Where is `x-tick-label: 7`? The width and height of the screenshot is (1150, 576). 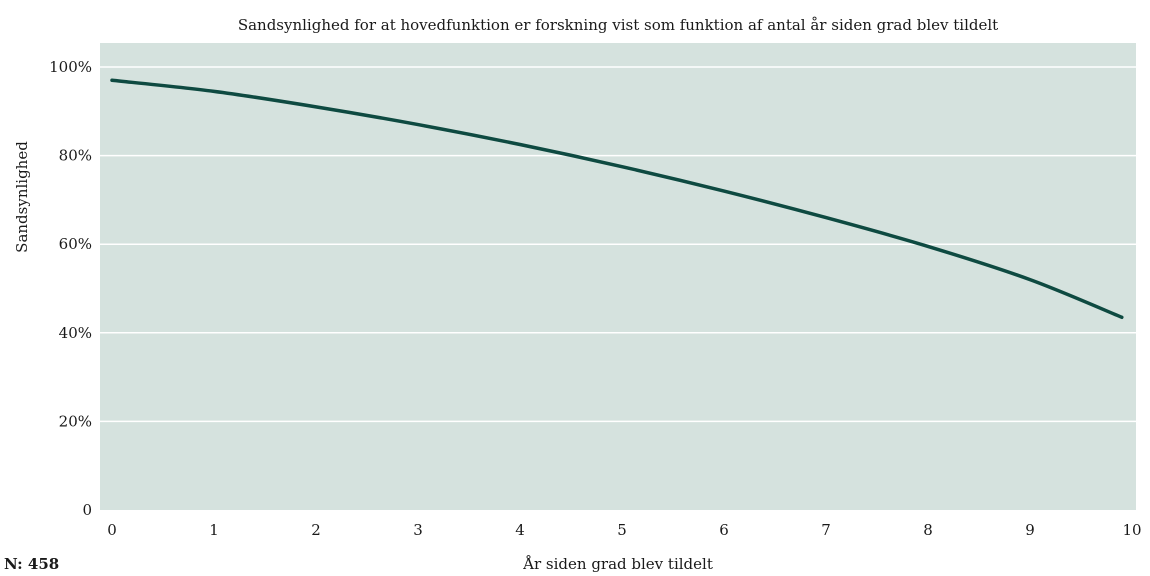
x-tick-label: 7 is located at coordinates (826, 530).